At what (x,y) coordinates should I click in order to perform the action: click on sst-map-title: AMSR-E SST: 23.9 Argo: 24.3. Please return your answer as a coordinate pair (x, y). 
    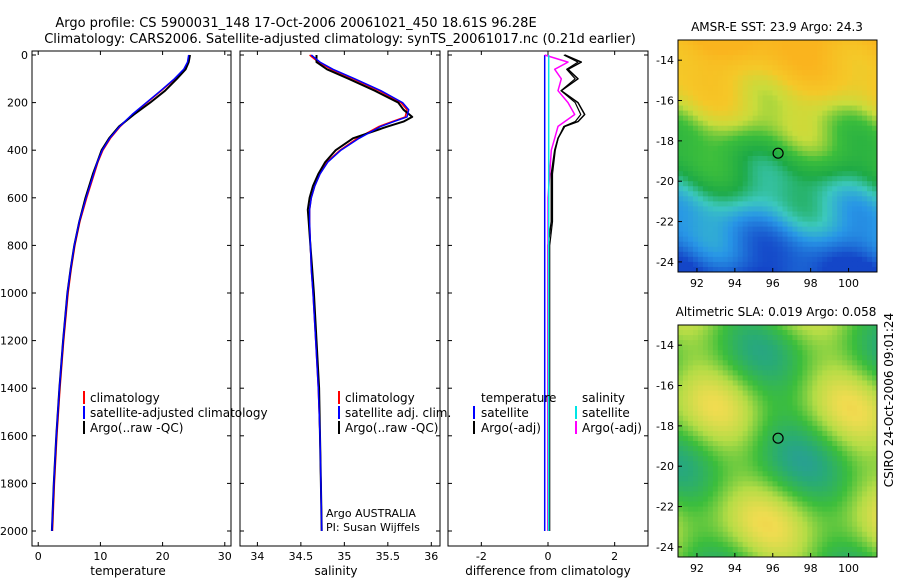
    Looking at the image, I should click on (777, 27).